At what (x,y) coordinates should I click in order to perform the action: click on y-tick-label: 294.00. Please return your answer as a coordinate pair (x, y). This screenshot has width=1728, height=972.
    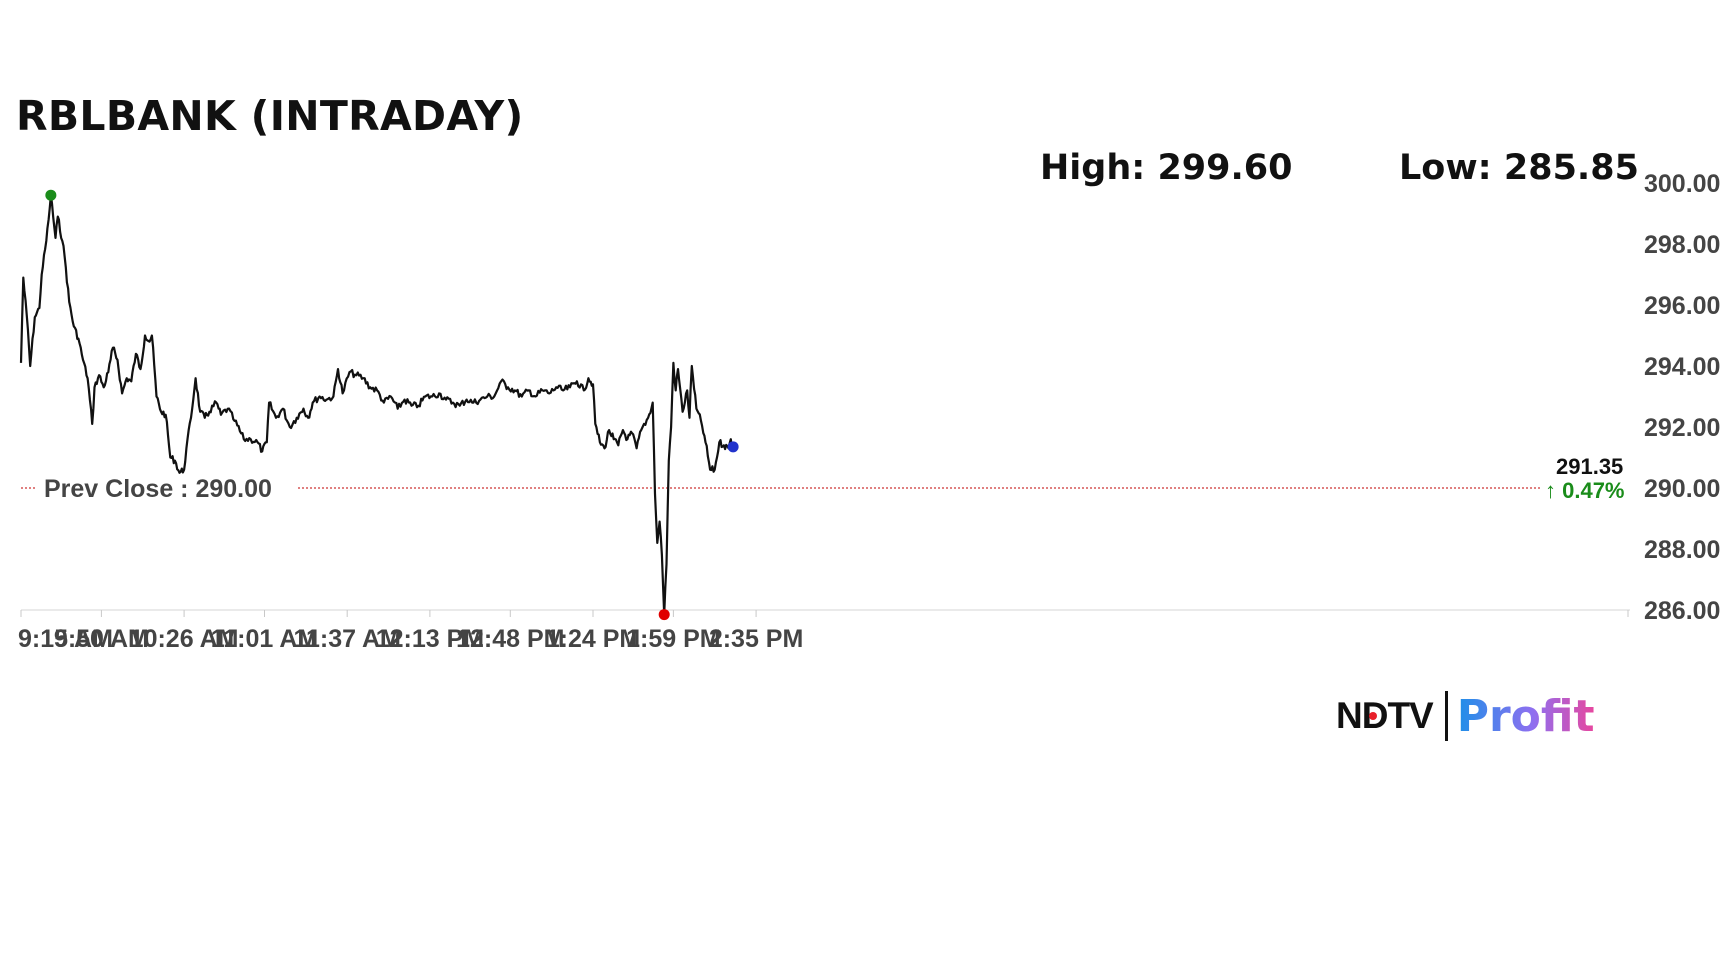
    Looking at the image, I should click on (1682, 367).